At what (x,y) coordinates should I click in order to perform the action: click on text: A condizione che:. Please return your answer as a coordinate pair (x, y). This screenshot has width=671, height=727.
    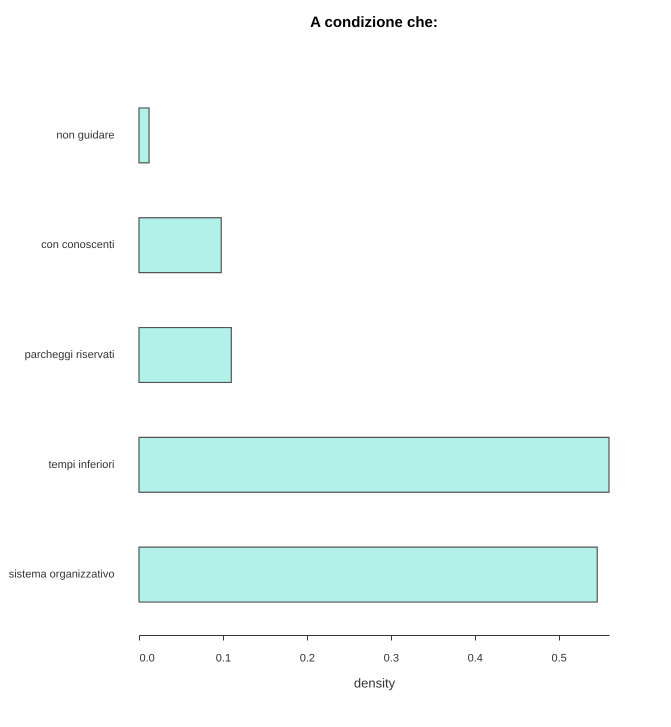
    Looking at the image, I should click on (374, 22).